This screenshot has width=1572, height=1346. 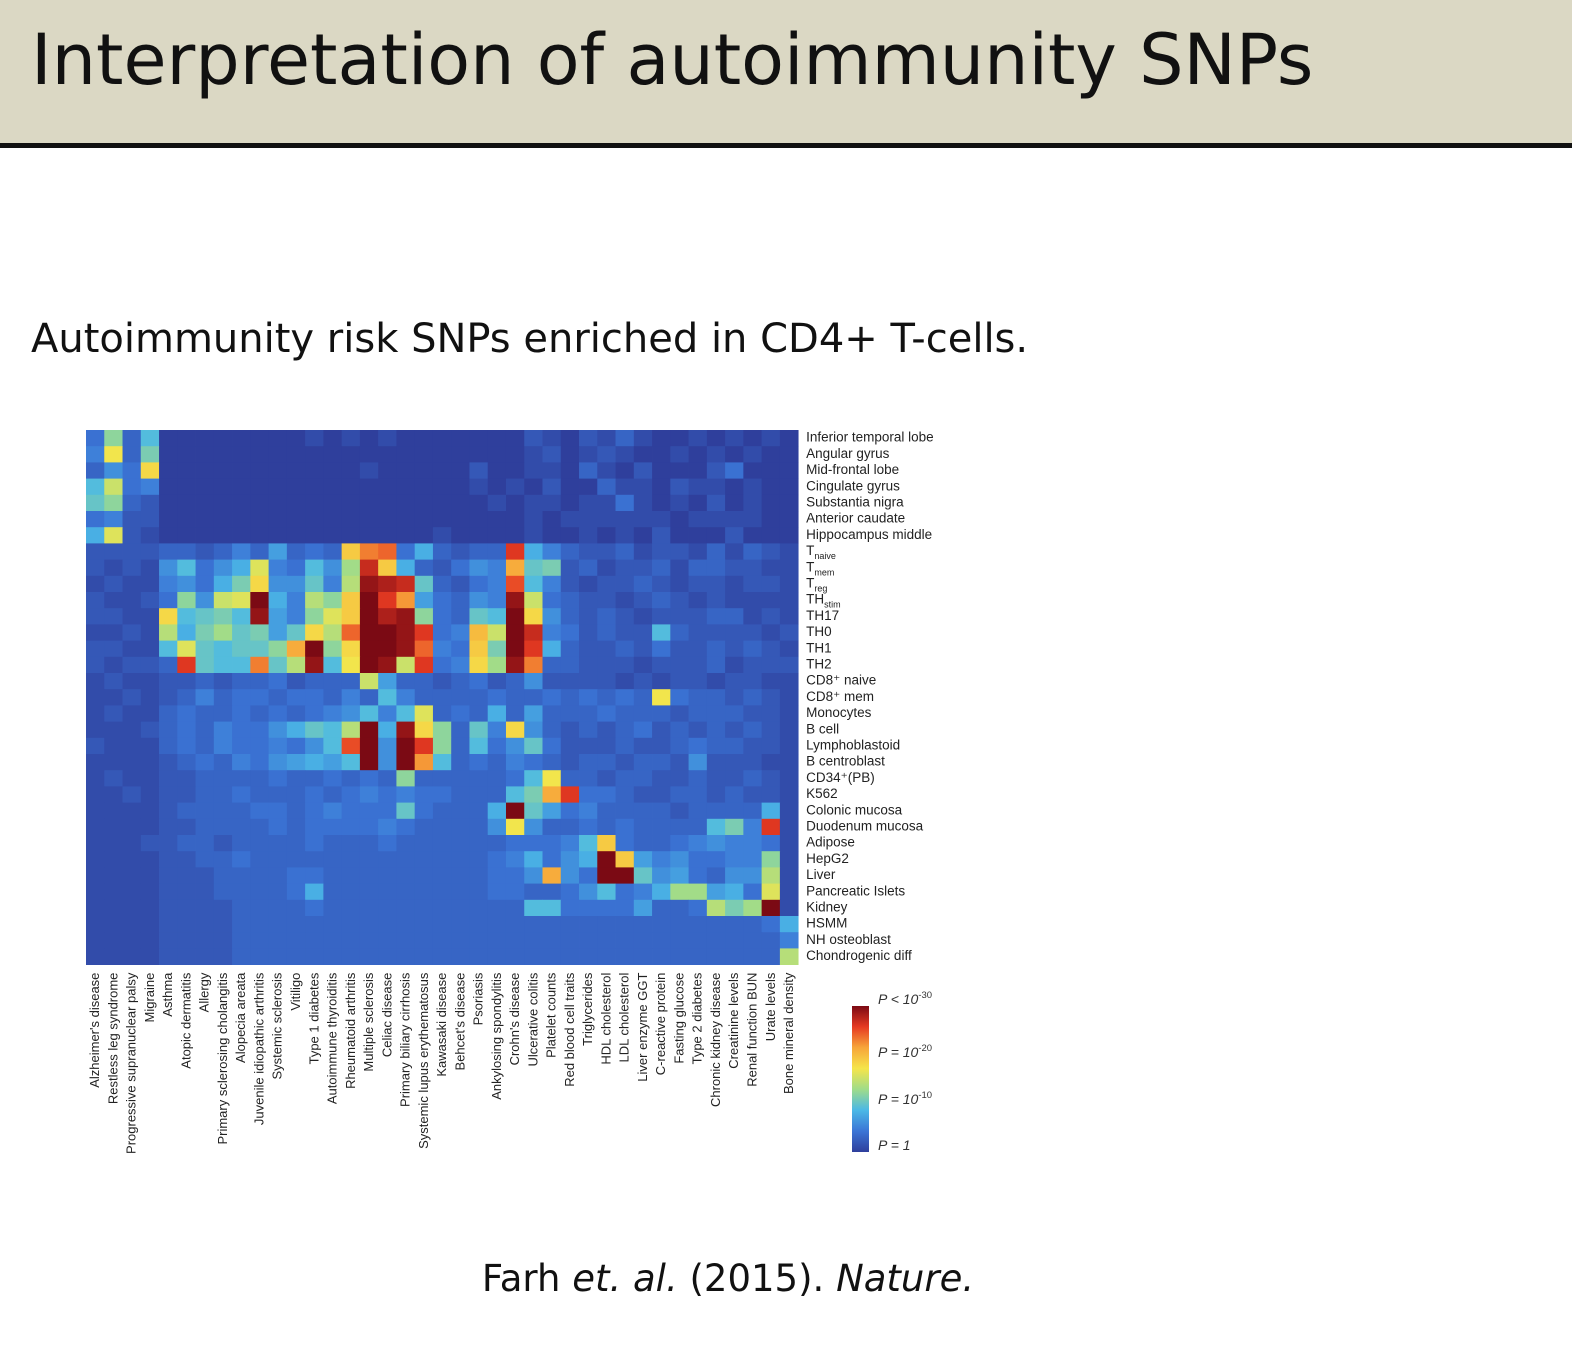 What do you see at coordinates (514, 1019) in the screenshot?
I see `column-label: Crohn's disease` at bounding box center [514, 1019].